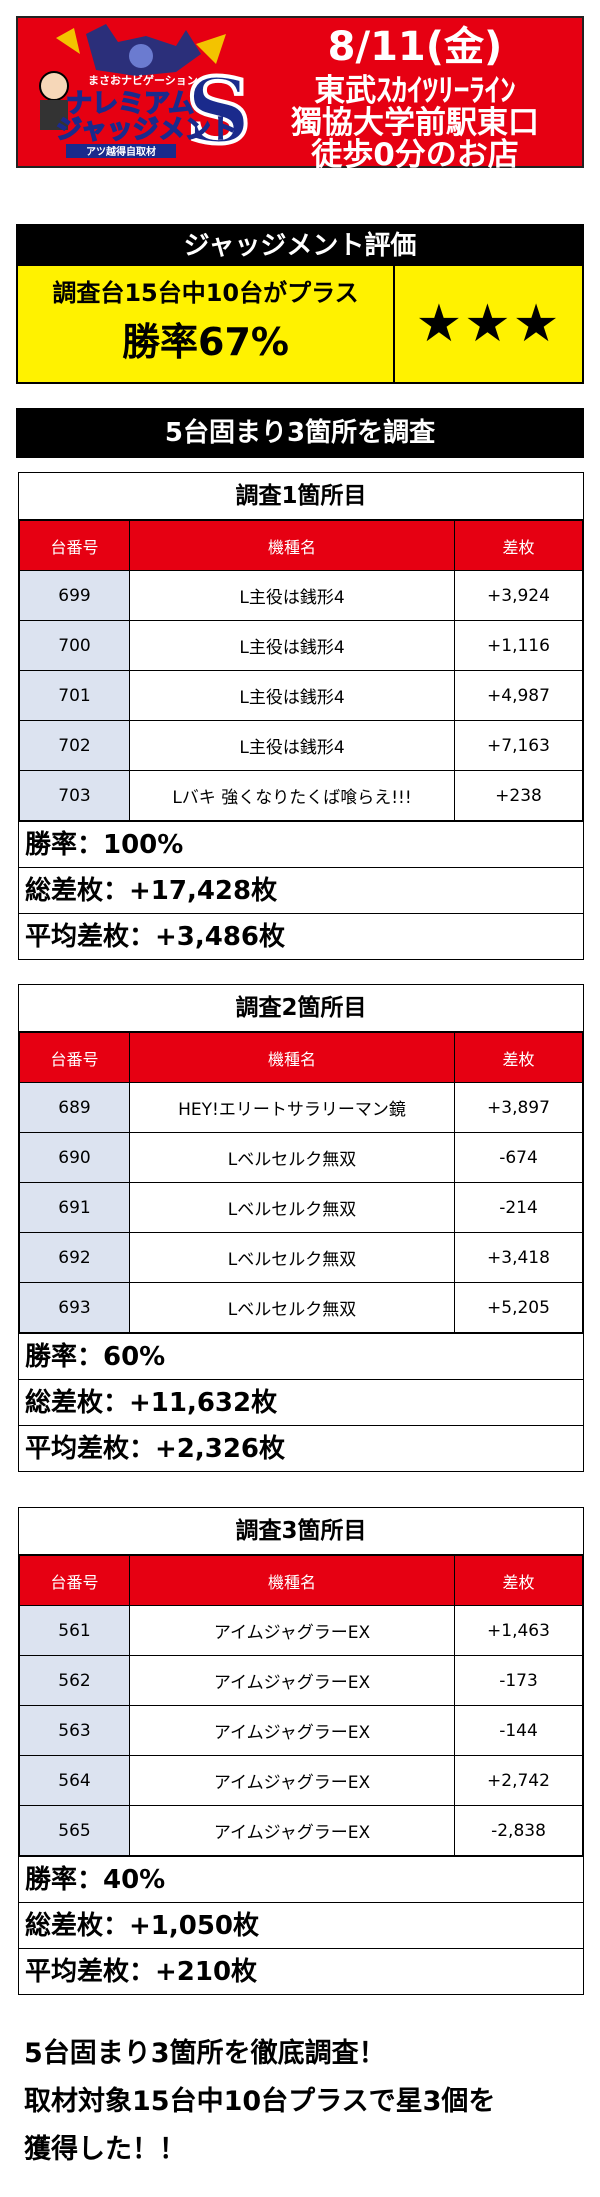  Describe the element at coordinates (301, 890) in the screenshot. I see `total-diff: 総差枚：+17,428枚` at that location.